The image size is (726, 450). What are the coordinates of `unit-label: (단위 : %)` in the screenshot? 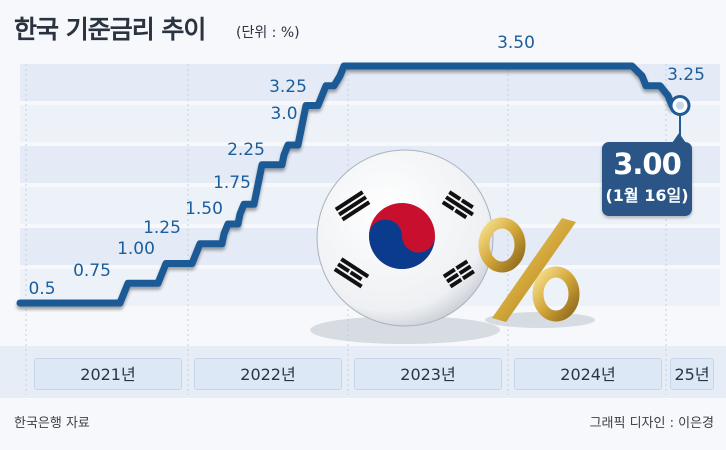 It's located at (268, 33).